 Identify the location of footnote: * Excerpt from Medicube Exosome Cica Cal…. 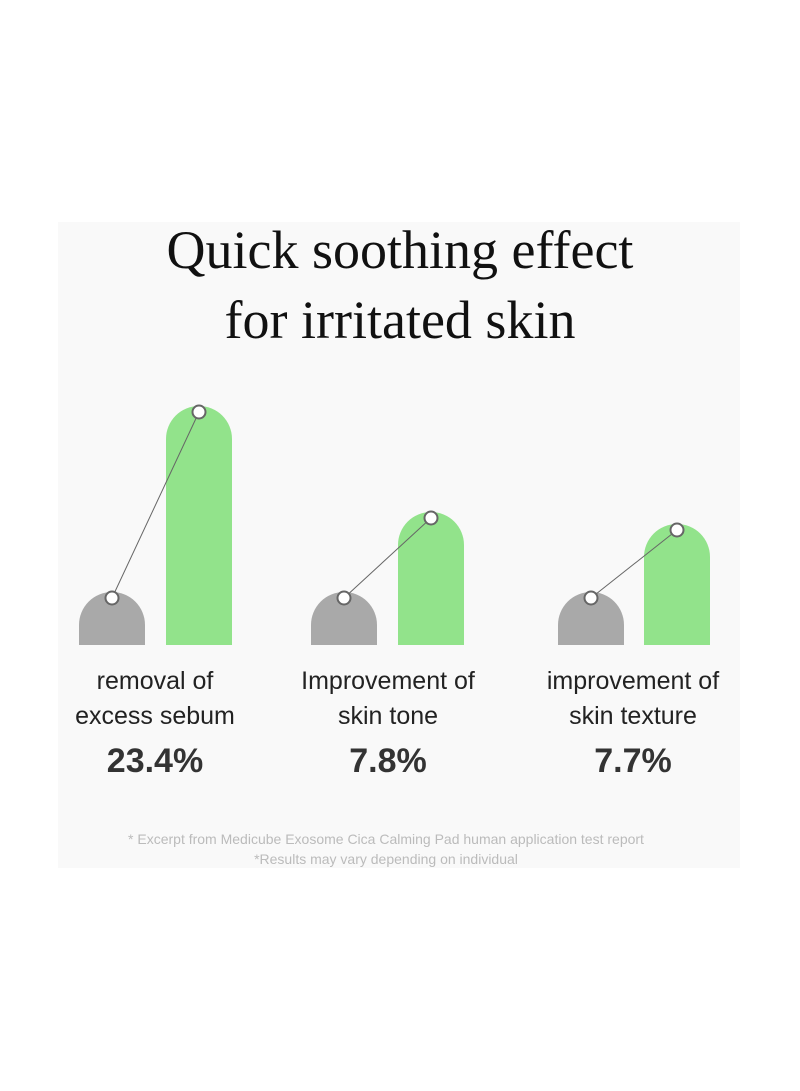
(386, 839).